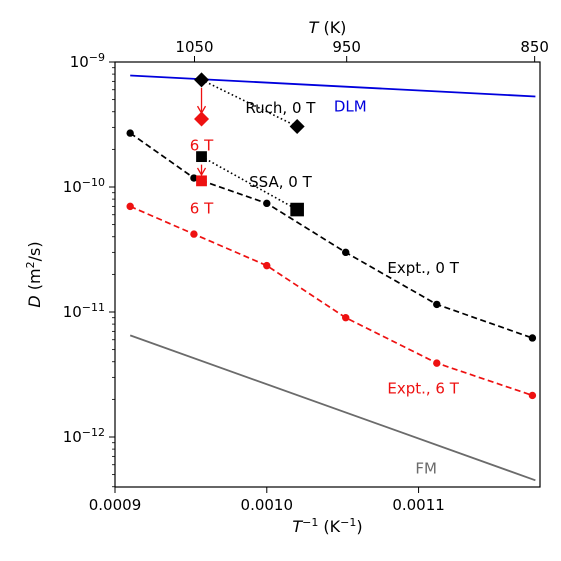 The width and height of the screenshot is (561, 561). Describe the element at coordinates (423, 388) in the screenshot. I see `annotation-expt-6-t-6: Expt., 6 T` at that location.